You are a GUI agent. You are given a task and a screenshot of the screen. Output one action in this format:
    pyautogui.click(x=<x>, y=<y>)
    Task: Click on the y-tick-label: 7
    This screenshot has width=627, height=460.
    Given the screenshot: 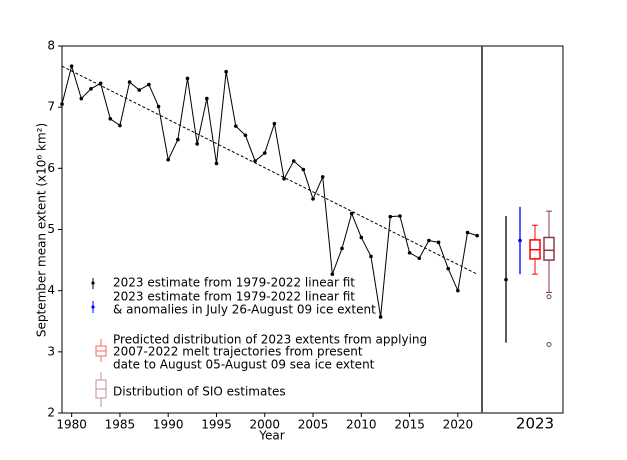 What is the action you would take?
    pyautogui.click(x=51, y=107)
    